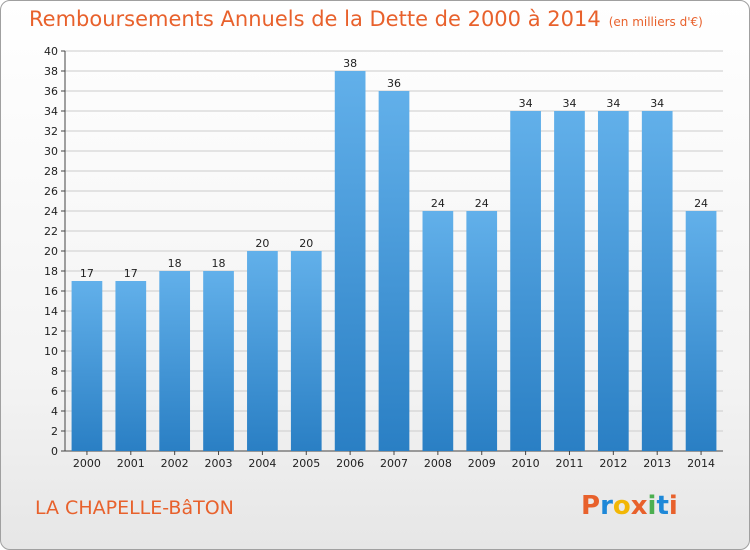 The width and height of the screenshot is (750, 550). I want to click on x-tick-label: 2011, so click(569, 463).